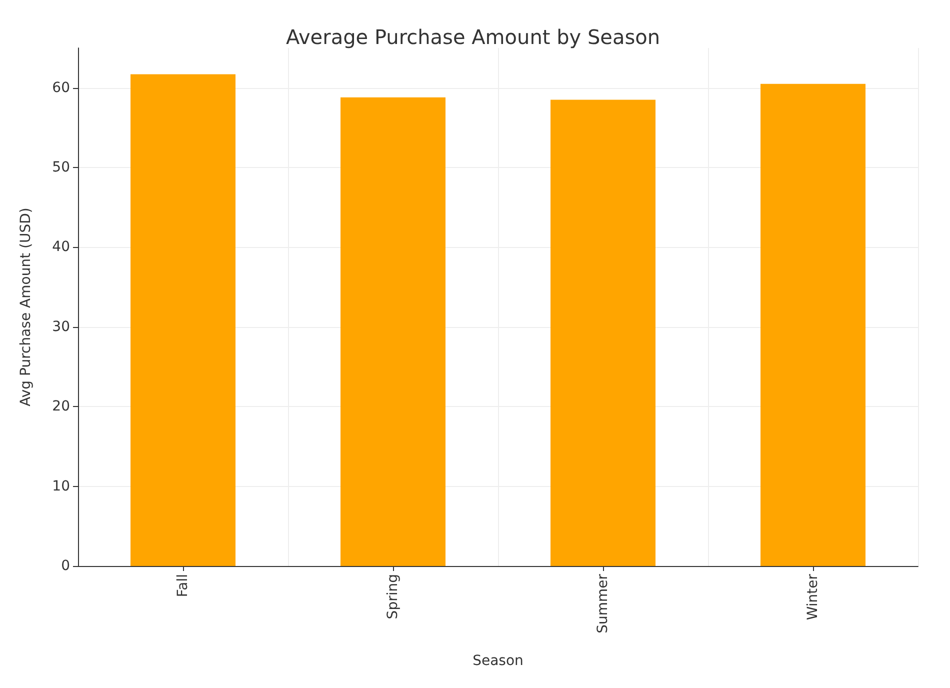 The image size is (950, 688). Describe the element at coordinates (61, 406) in the screenshot. I see `y-tick-label: 20` at that location.